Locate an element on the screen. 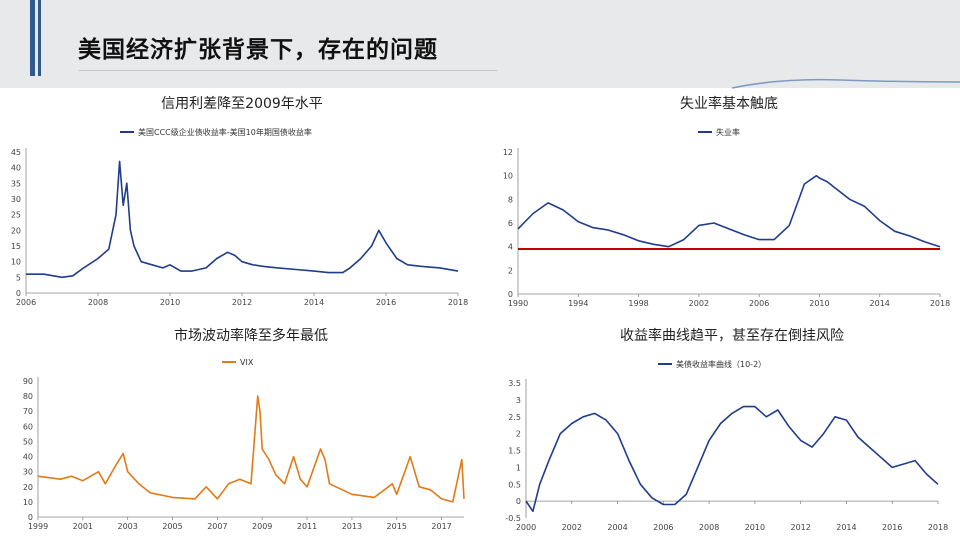  y-tick-label: 60 is located at coordinates (28, 426).